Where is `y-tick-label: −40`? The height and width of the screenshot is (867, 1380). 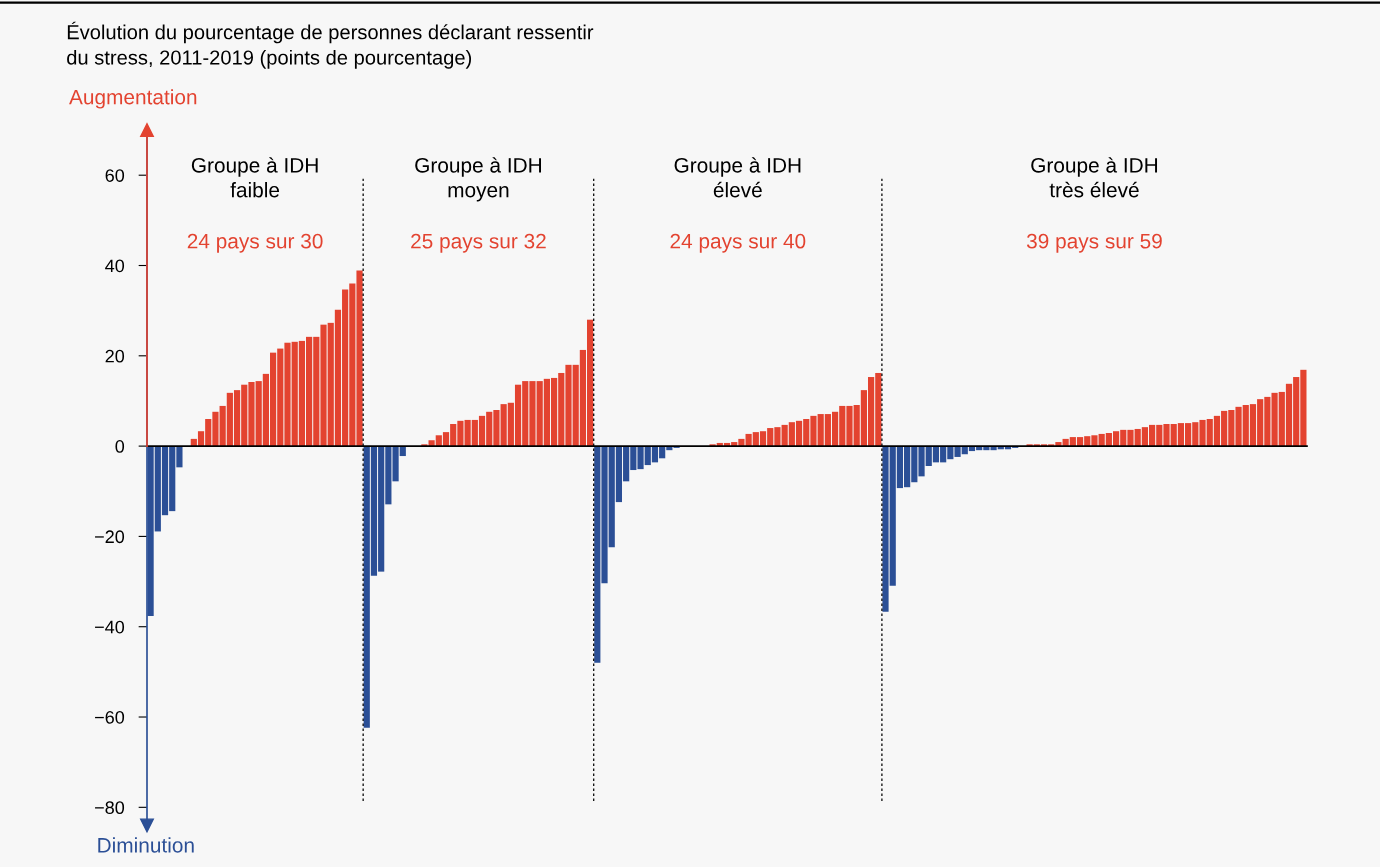 y-tick-label: −40 is located at coordinates (110, 627).